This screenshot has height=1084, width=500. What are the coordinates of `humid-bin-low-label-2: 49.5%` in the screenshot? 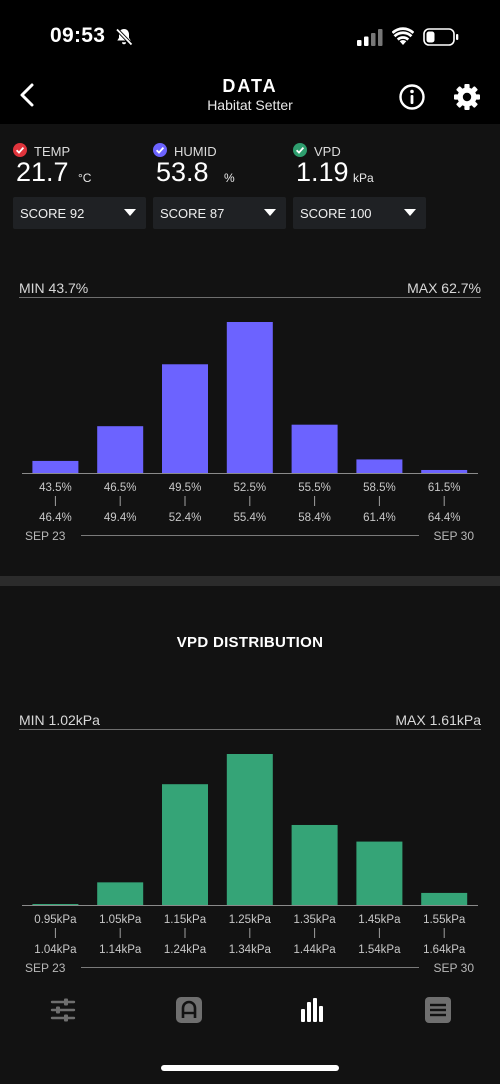 It's located at (185, 488).